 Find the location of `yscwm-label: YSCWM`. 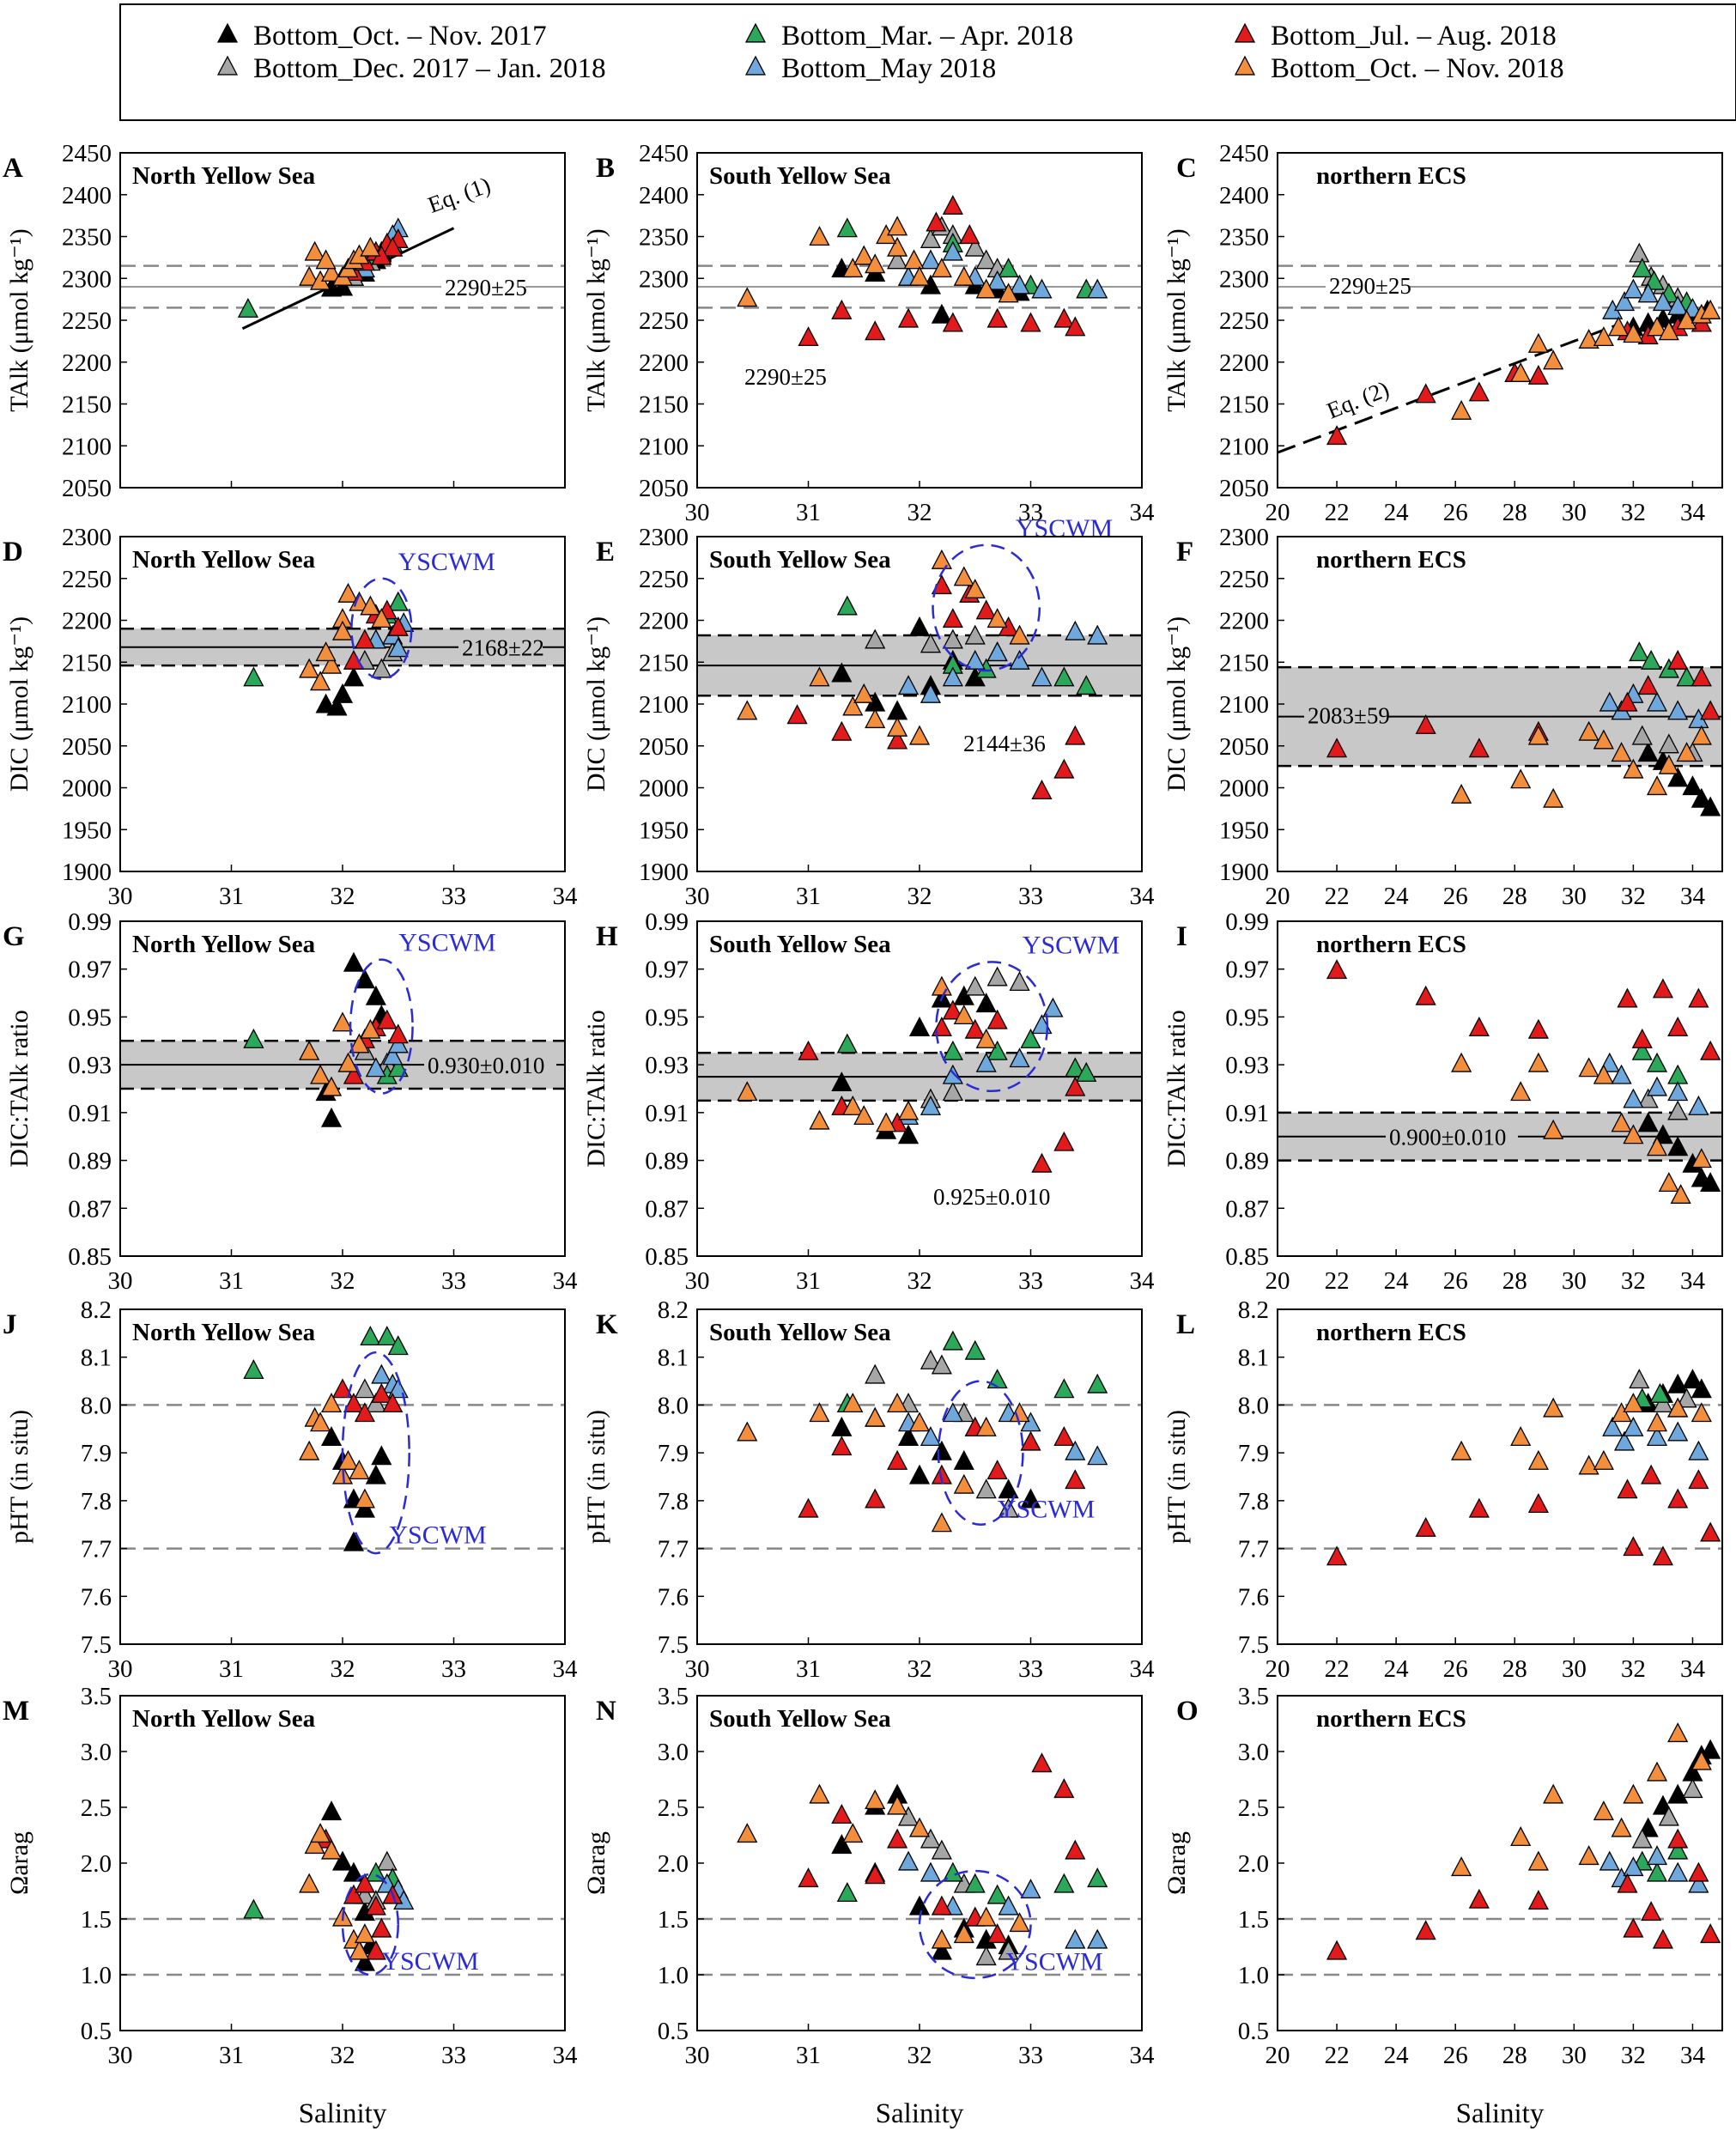

yscwm-label: YSCWM is located at coordinates (429, 1961).